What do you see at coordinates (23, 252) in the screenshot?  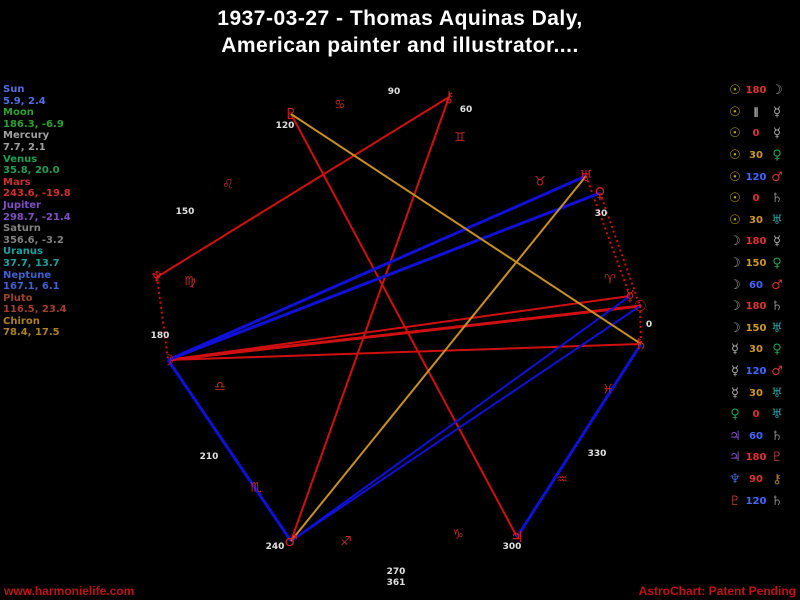 I see `planet-name-uranus: Uranus` at bounding box center [23, 252].